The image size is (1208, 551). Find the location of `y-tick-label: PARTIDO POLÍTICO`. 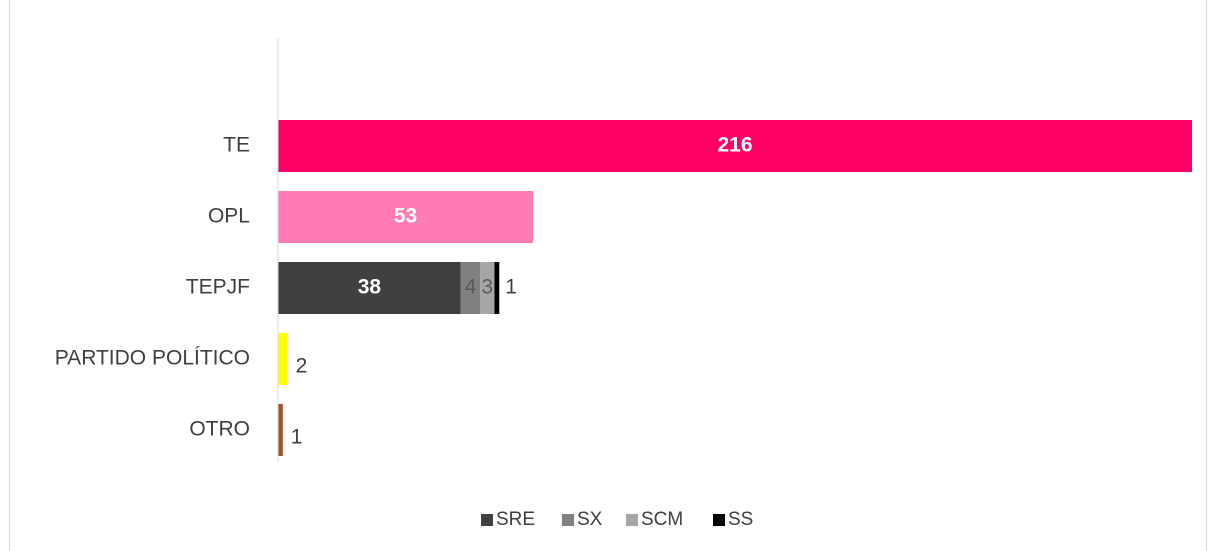

y-tick-label: PARTIDO POLÍTICO is located at coordinates (152, 358).